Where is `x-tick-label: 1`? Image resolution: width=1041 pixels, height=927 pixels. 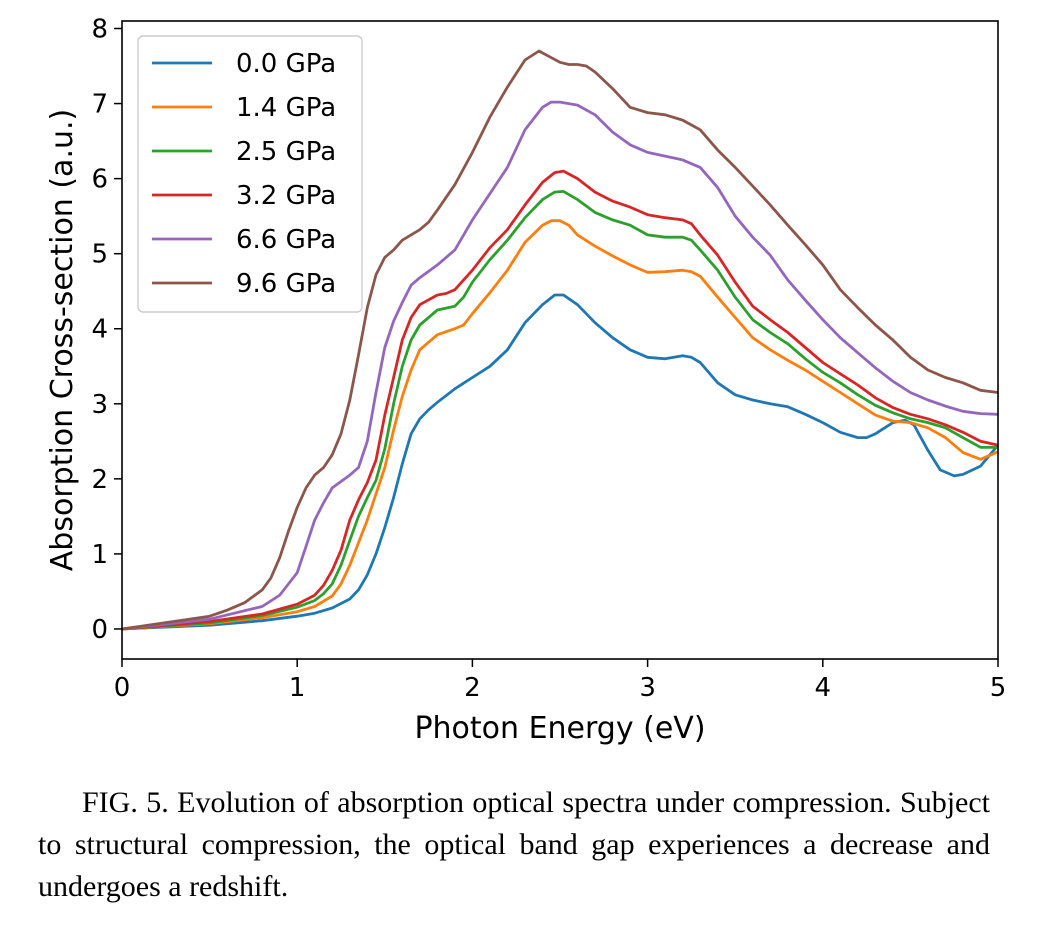
x-tick-label: 1 is located at coordinates (297, 688).